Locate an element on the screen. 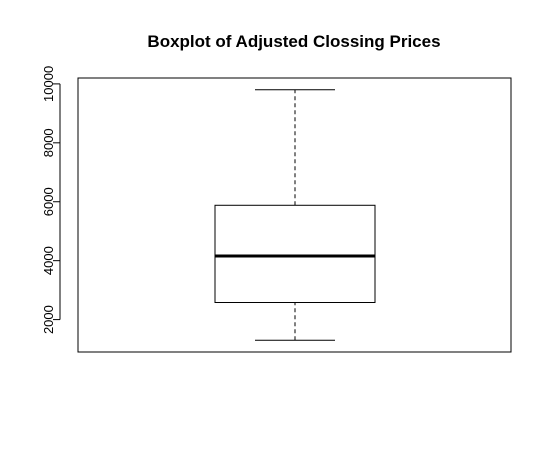 This screenshot has width=552, height=450. y-tick-label: 2000 is located at coordinates (48, 319).